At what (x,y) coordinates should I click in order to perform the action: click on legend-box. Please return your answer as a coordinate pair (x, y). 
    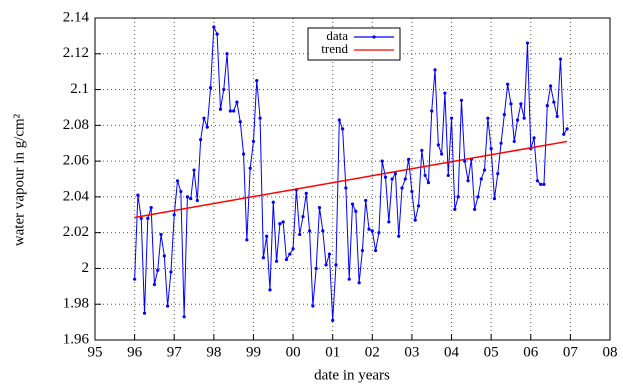
    Looking at the image, I should click on (354, 44).